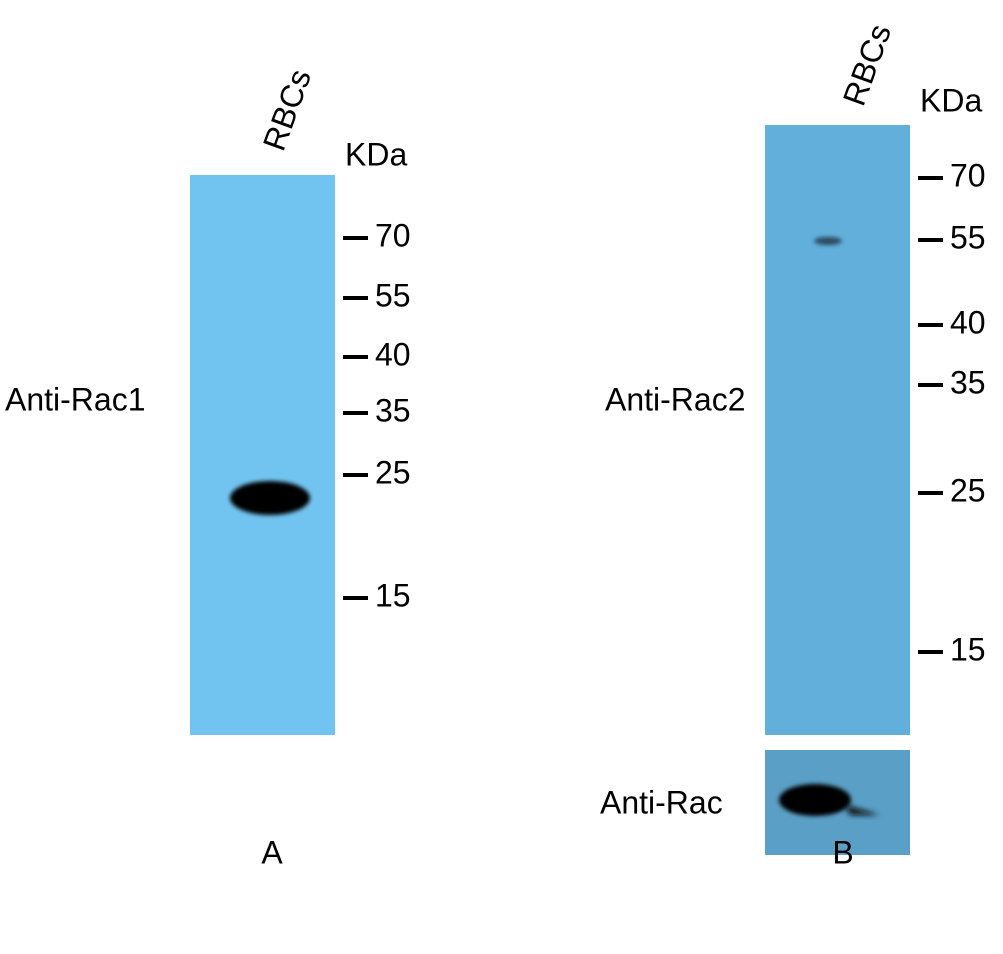  I want to click on band-tail, so click(862, 810).